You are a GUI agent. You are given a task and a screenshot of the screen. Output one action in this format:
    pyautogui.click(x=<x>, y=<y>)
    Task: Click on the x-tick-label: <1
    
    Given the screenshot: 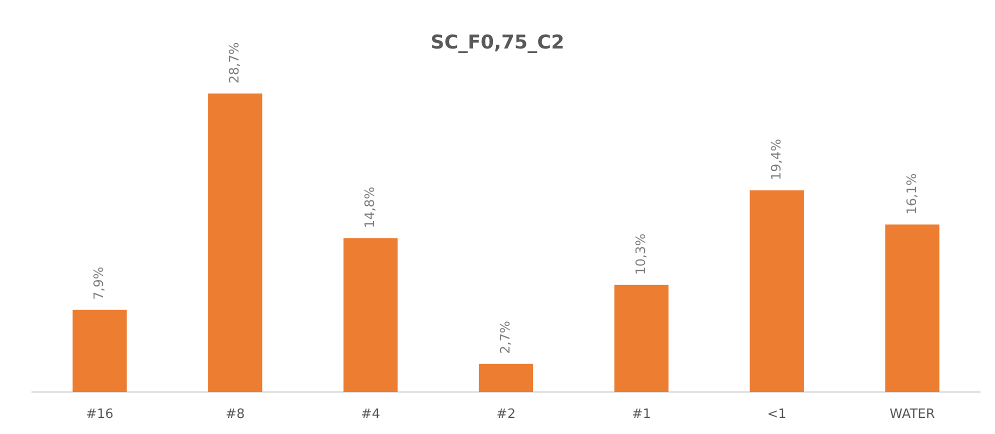 What is the action you would take?
    pyautogui.click(x=776, y=414)
    